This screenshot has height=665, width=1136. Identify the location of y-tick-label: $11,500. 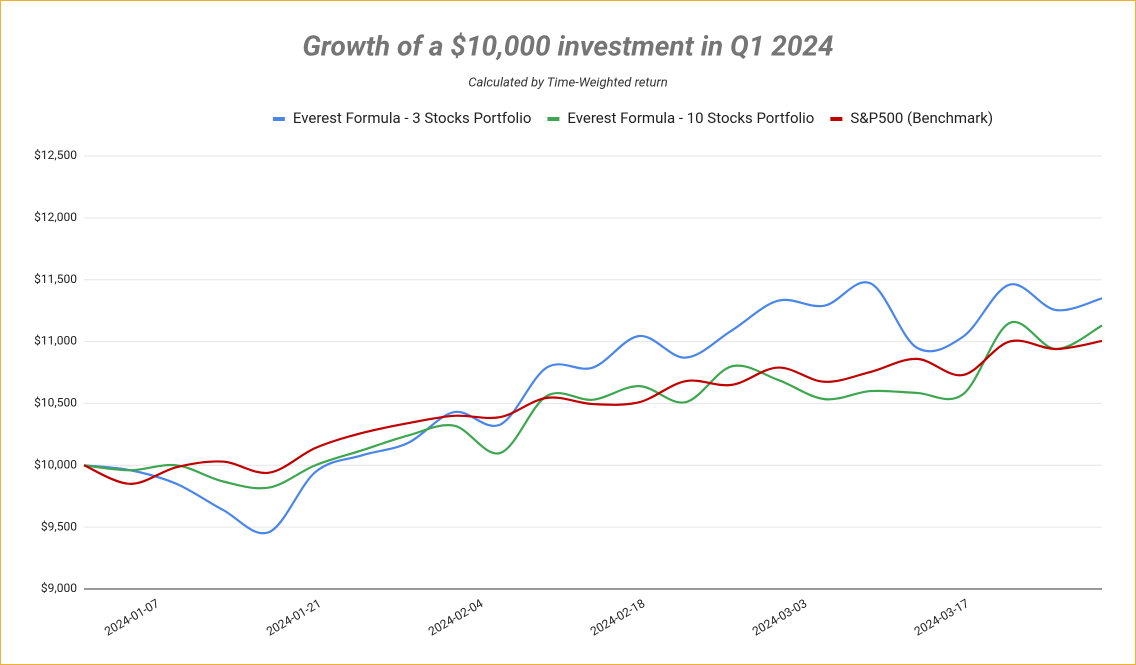
(55, 279).